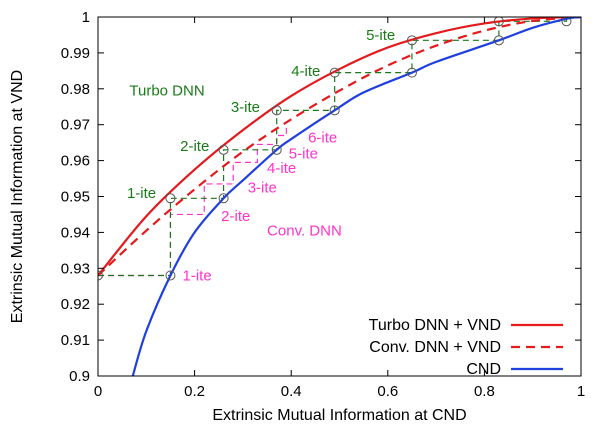 Image resolution: width=615 pixels, height=435 pixels. I want to click on conv-iteration-label: 2-ite, so click(235, 216).